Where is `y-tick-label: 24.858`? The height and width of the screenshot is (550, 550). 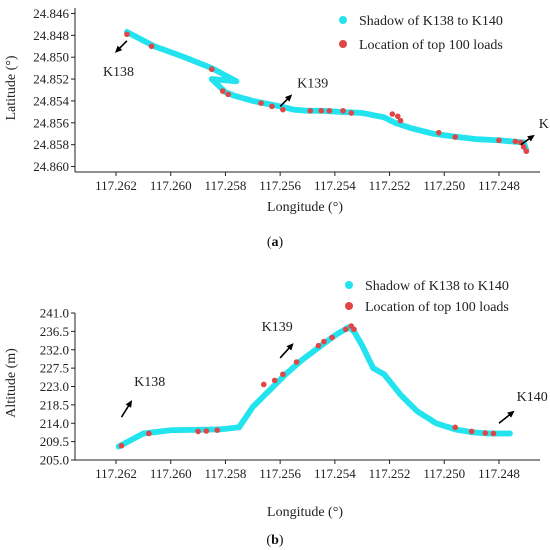
y-tick-label: 24.858 is located at coordinates (51, 144).